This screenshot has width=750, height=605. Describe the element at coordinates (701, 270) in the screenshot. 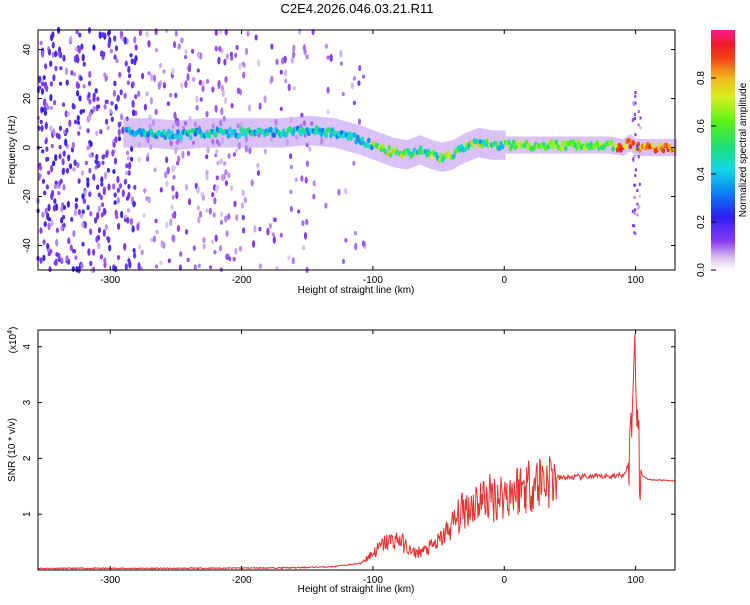

I see `colorbar-tick-label: 0.0` at that location.